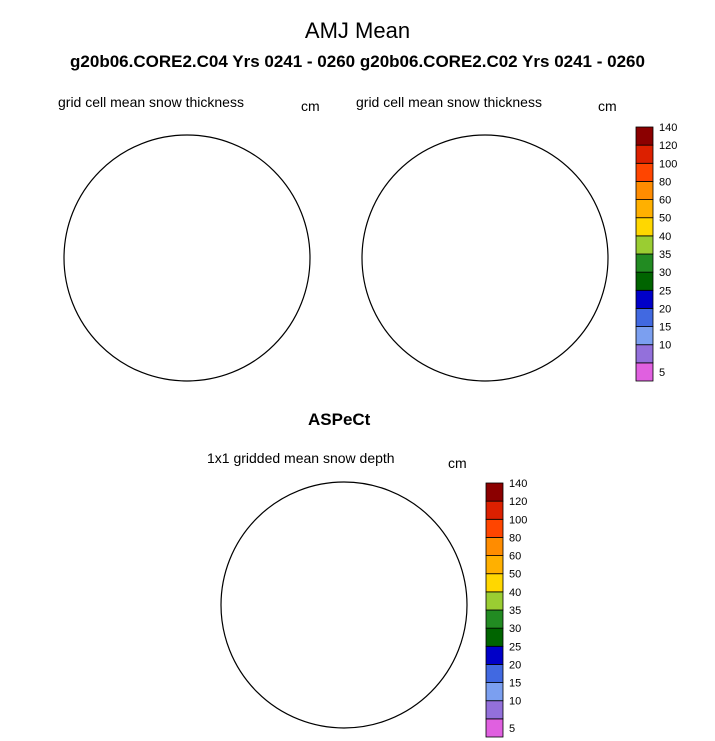 The image size is (715, 741). Describe the element at coordinates (607, 106) in the screenshot. I see `panel2-unit: cm` at that location.